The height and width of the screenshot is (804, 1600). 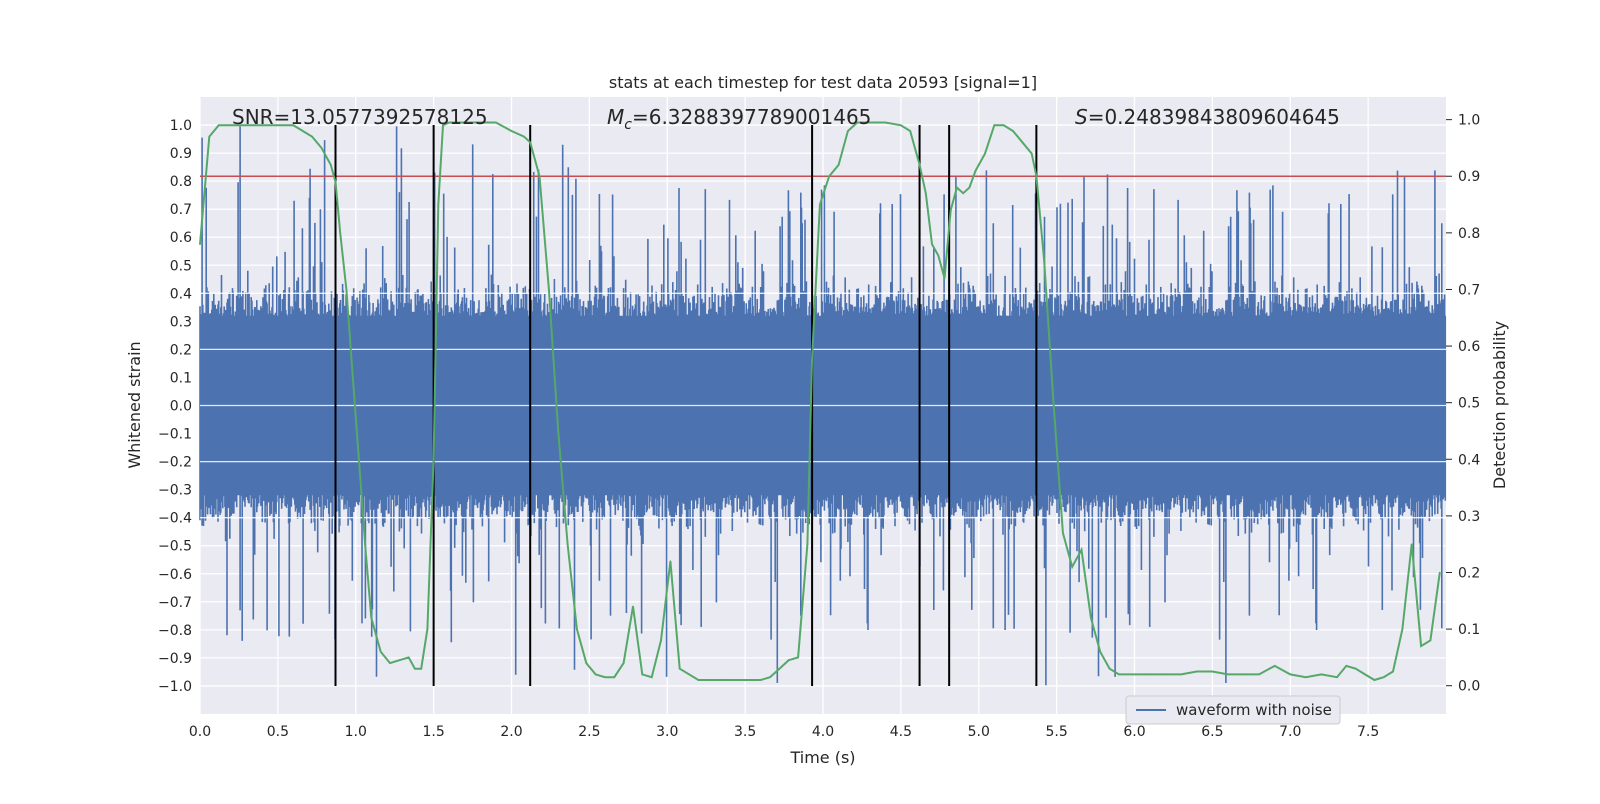 I want to click on x-tick-label: 3.0, so click(x=667, y=732).